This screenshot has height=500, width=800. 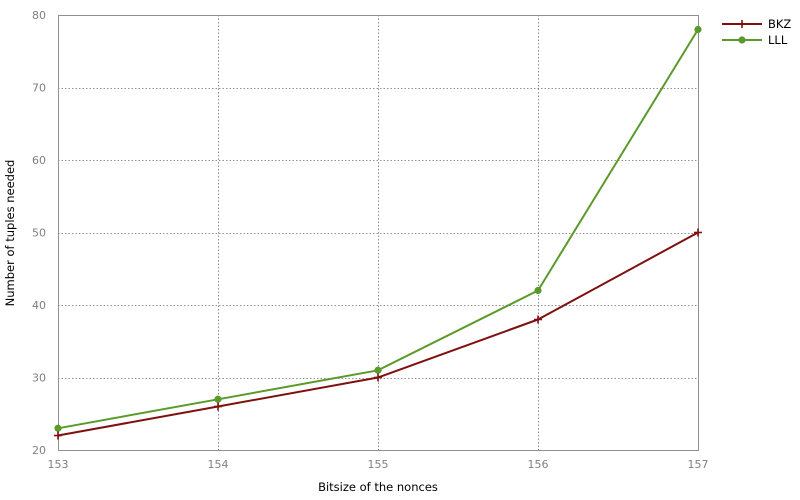 What do you see at coordinates (698, 464) in the screenshot?
I see `x-tick-label: 157` at bounding box center [698, 464].